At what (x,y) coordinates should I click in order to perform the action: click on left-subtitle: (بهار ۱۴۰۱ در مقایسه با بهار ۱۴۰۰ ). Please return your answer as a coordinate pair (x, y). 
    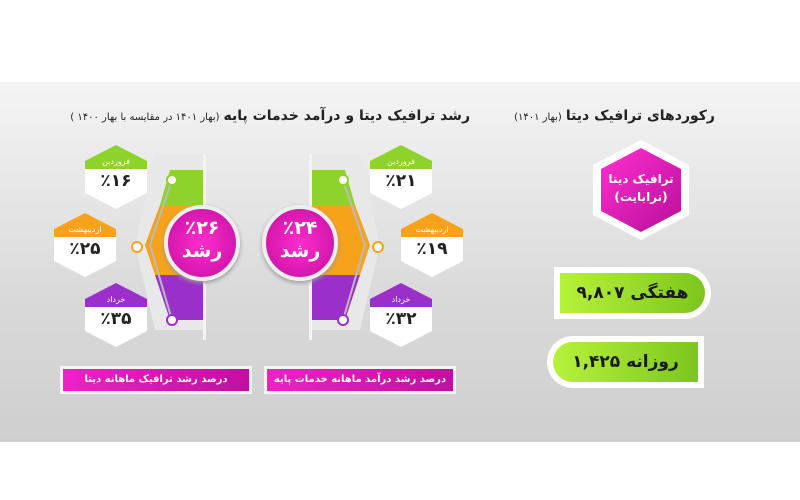
    Looking at the image, I should click on (145, 117).